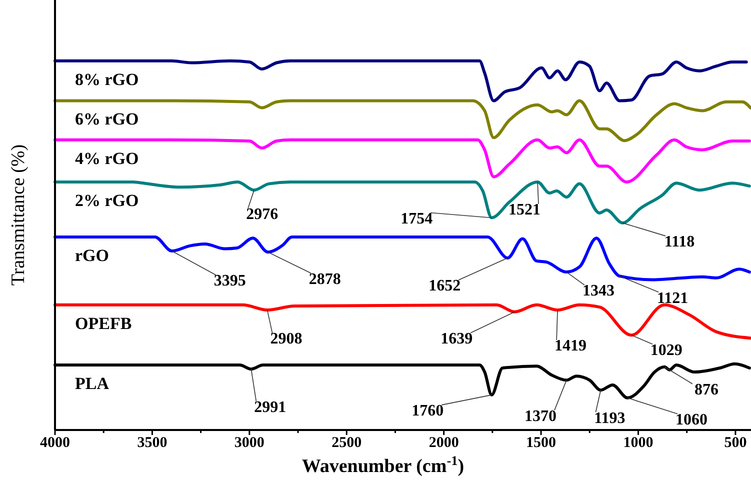  Describe the element at coordinates (152, 443) in the screenshot. I see `x-tick-label: 3500` at that location.